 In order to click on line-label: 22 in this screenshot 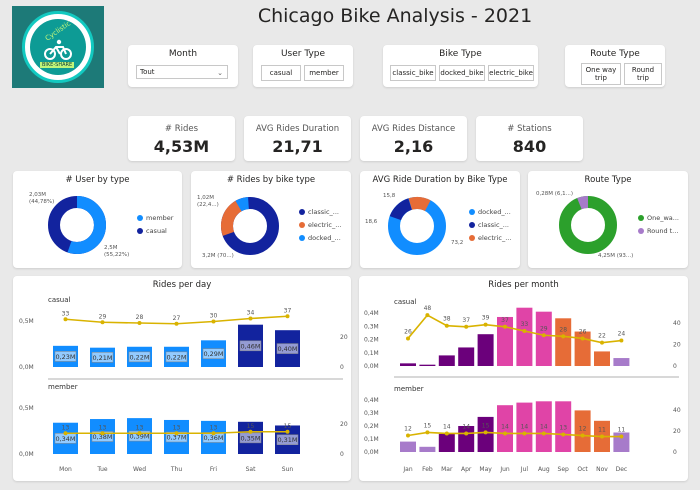, I will do `click(602, 336)`.